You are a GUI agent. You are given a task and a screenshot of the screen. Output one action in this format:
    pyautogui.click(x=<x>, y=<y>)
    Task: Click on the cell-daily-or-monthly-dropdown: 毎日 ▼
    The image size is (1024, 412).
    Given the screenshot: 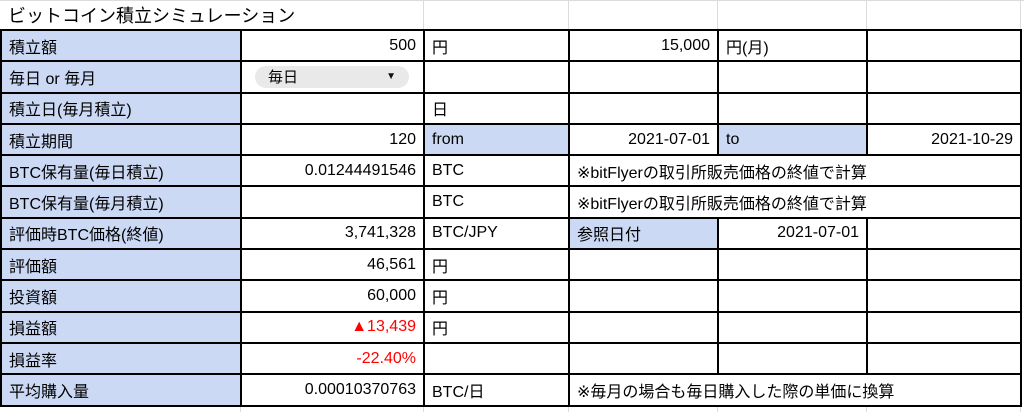 What is the action you would take?
    pyautogui.click(x=332, y=77)
    